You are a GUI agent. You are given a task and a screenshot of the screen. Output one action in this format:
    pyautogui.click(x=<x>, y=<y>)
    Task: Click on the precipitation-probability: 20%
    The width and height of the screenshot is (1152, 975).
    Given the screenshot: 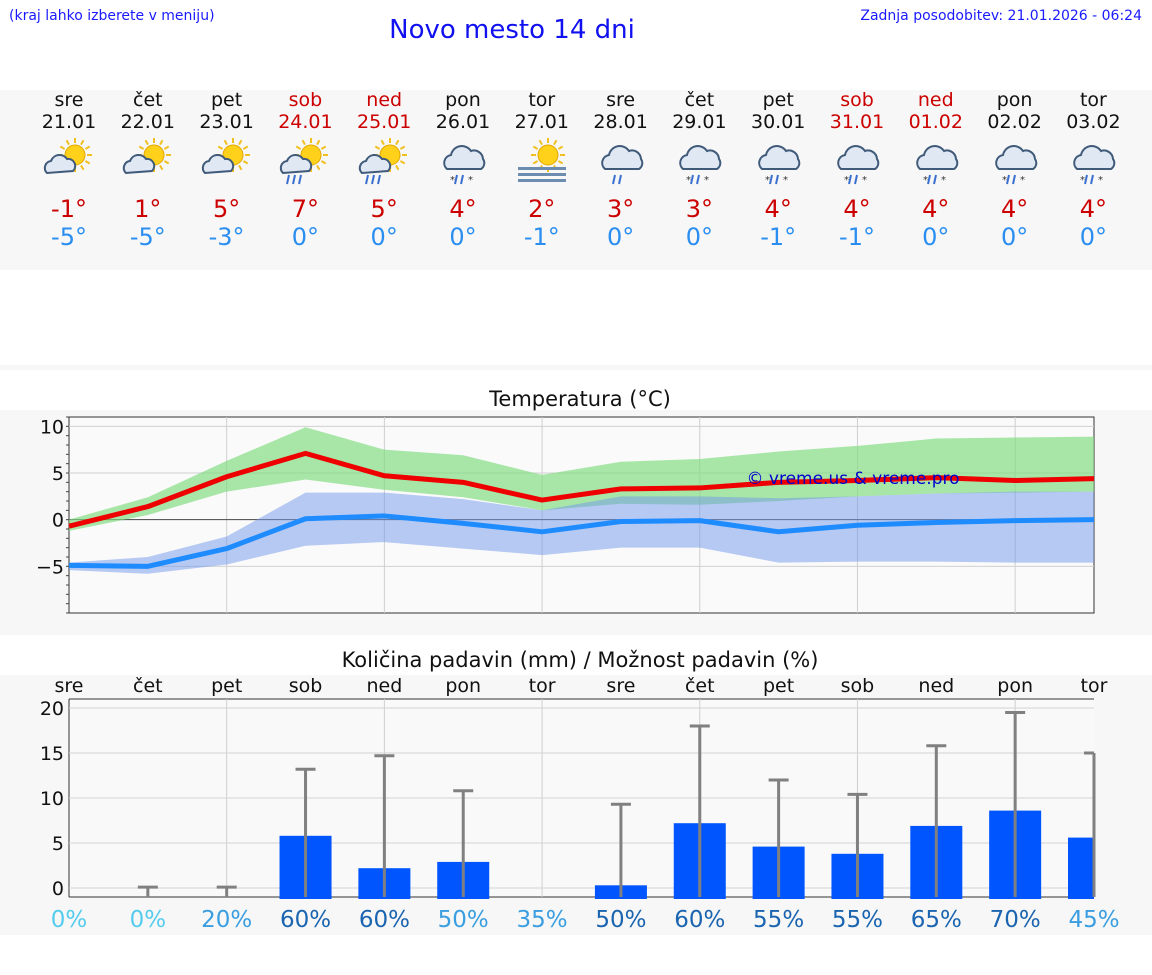 What is the action you would take?
    pyautogui.click(x=226, y=920)
    